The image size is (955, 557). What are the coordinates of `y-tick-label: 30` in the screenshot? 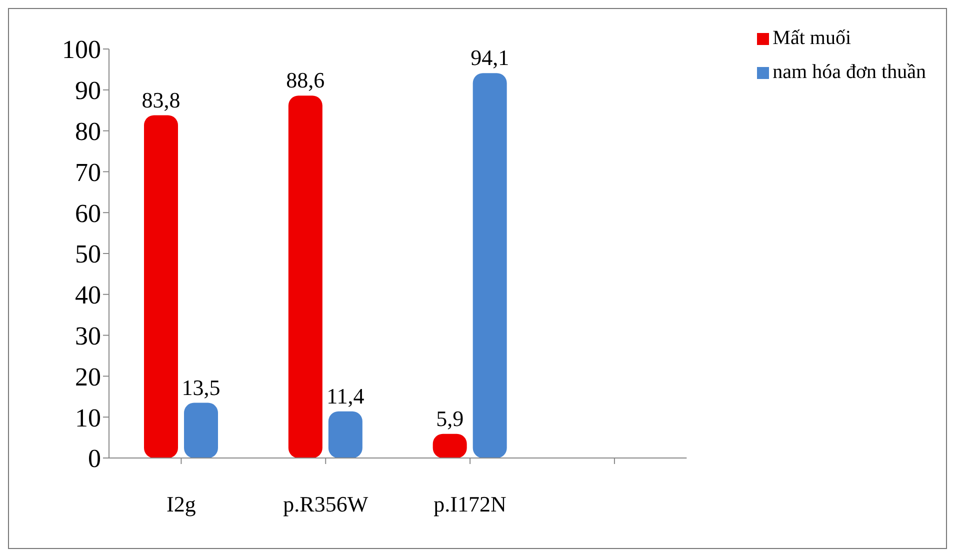 It's located at (88, 336).